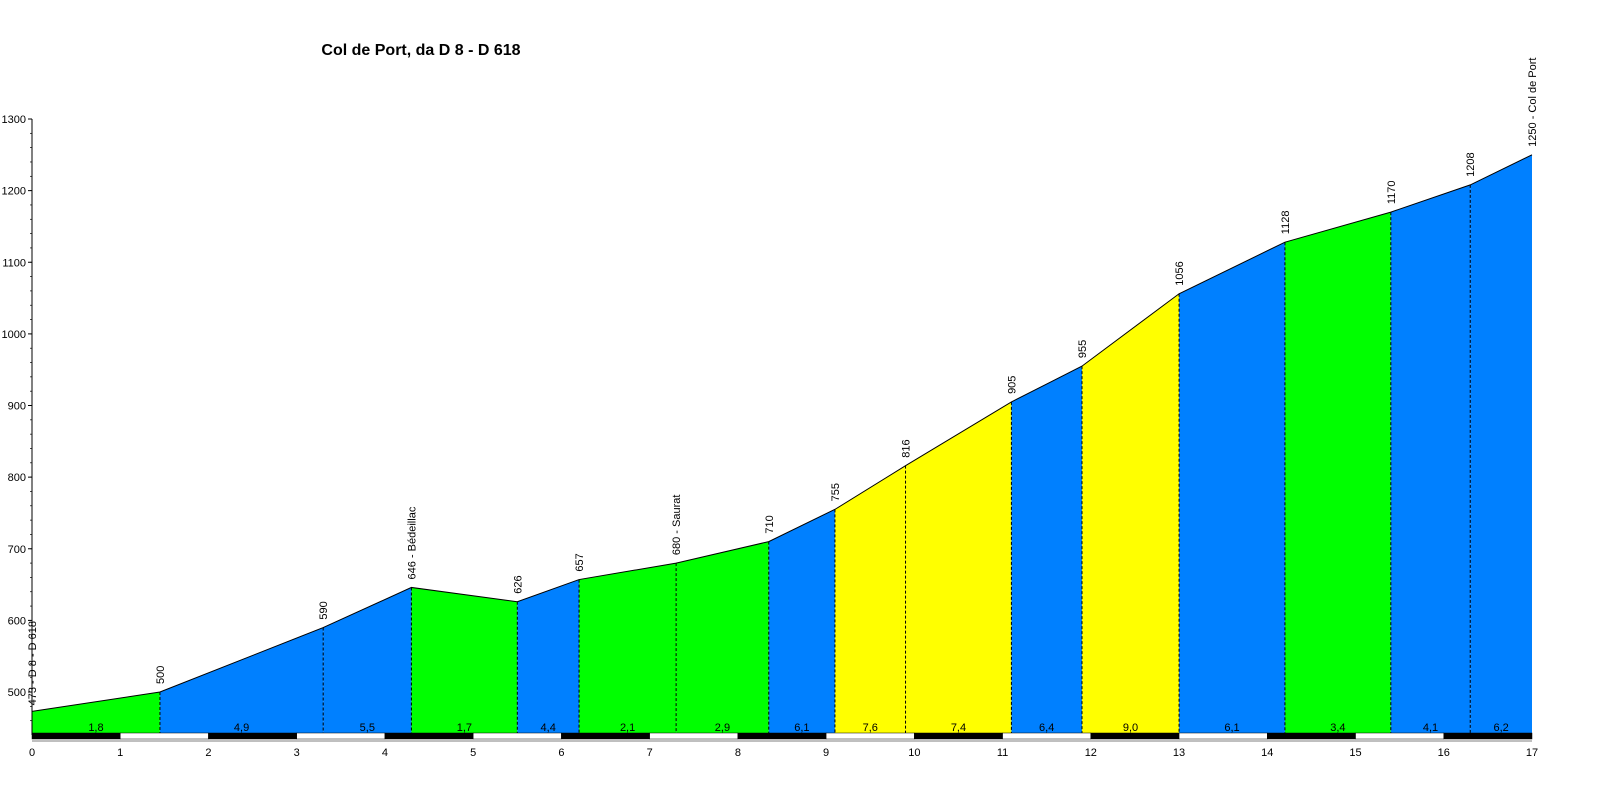 The width and height of the screenshot is (1600, 800). I want to click on y-tick-label: 500, so click(17, 693).